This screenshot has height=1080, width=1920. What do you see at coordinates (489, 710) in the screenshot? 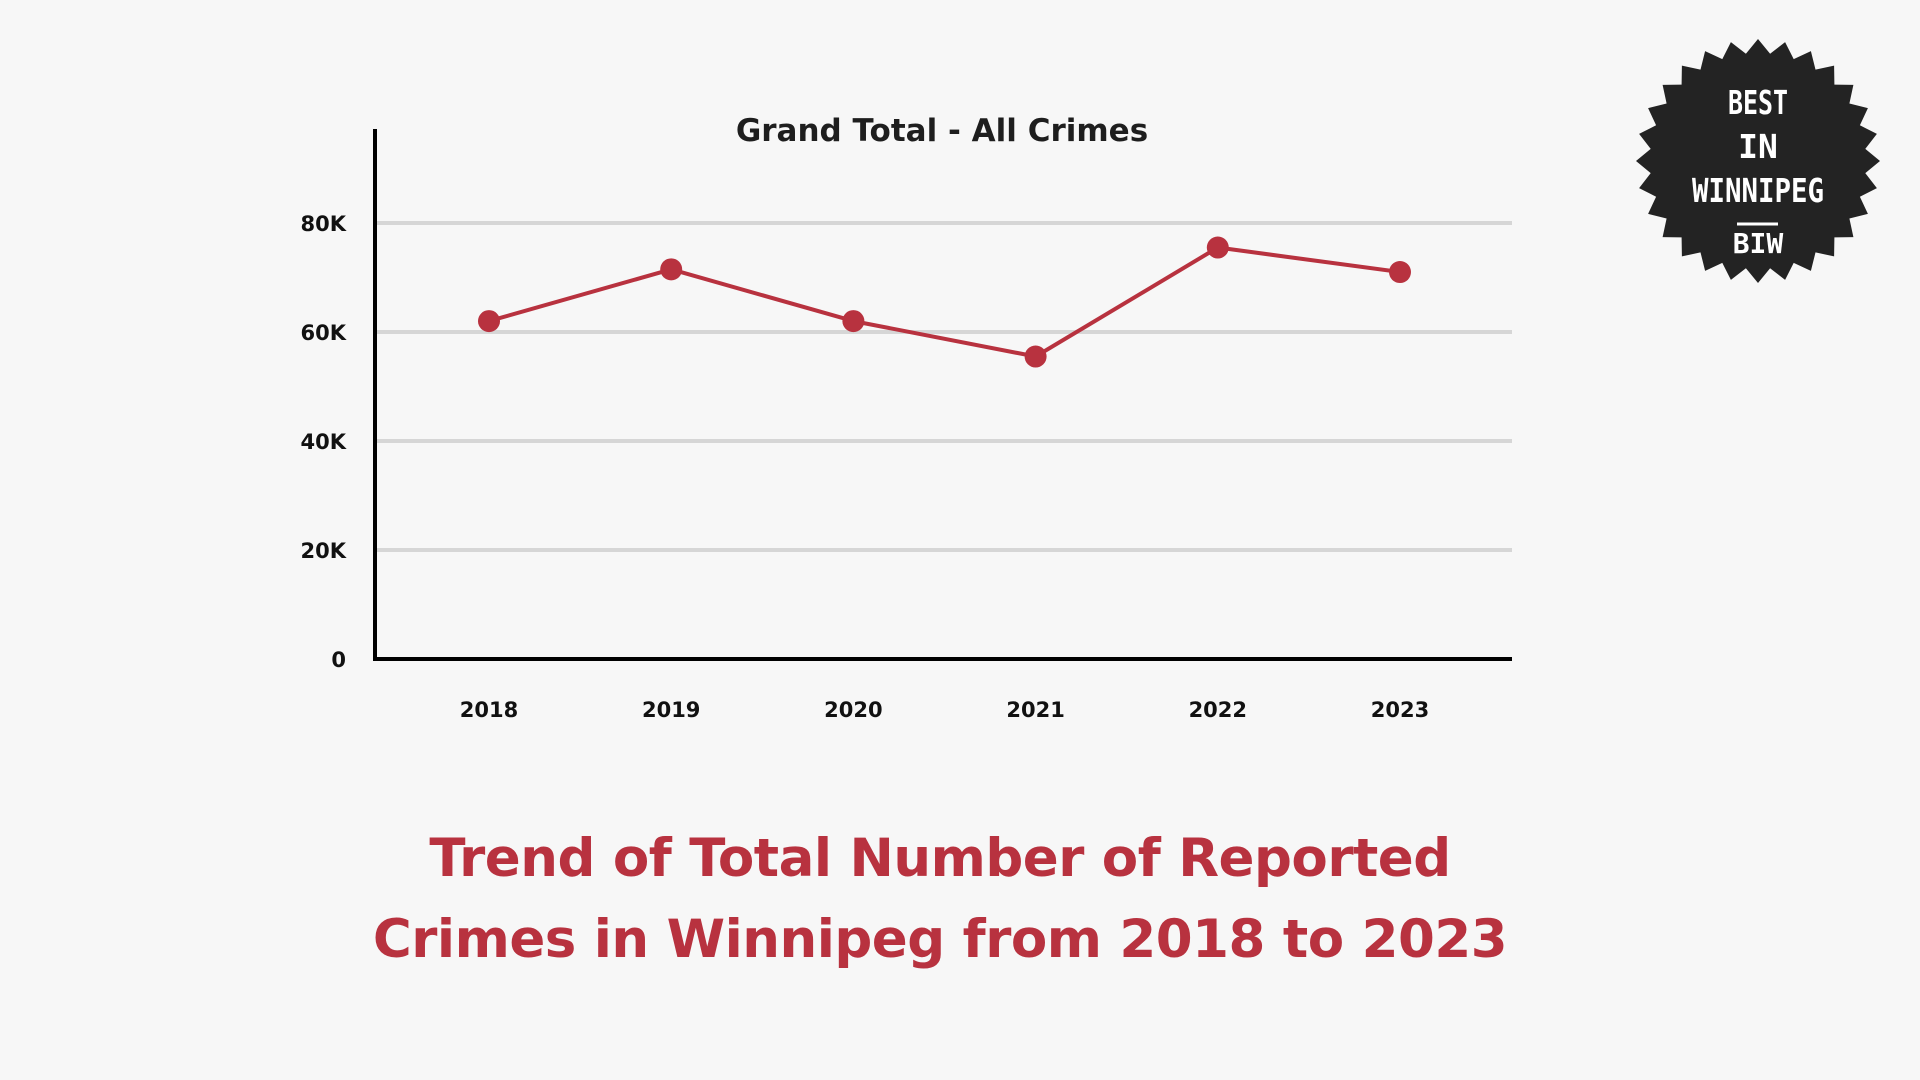
I see `x-tick-label: 2018` at bounding box center [489, 710].